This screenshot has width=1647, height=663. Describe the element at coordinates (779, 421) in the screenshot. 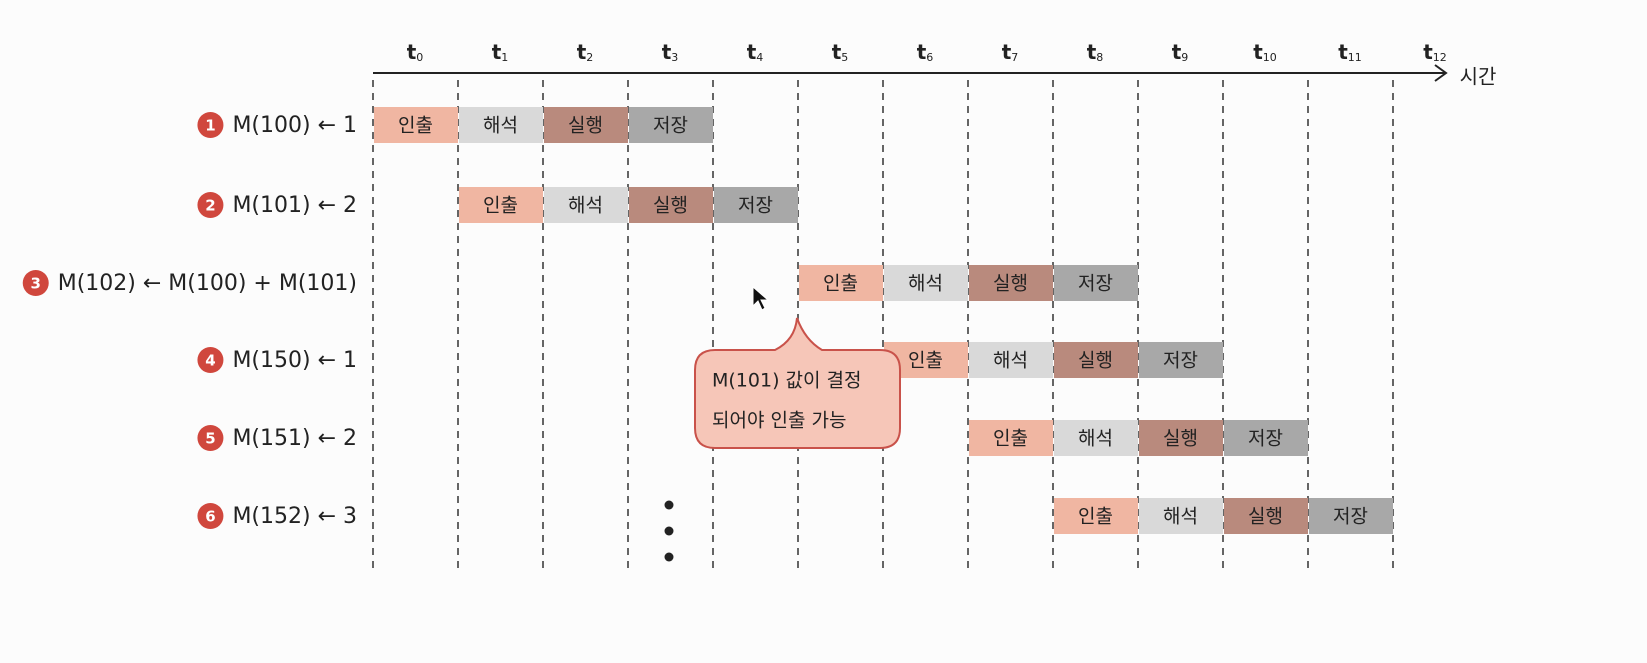

I see `callout-text: 되어야 인출 가능` at that location.